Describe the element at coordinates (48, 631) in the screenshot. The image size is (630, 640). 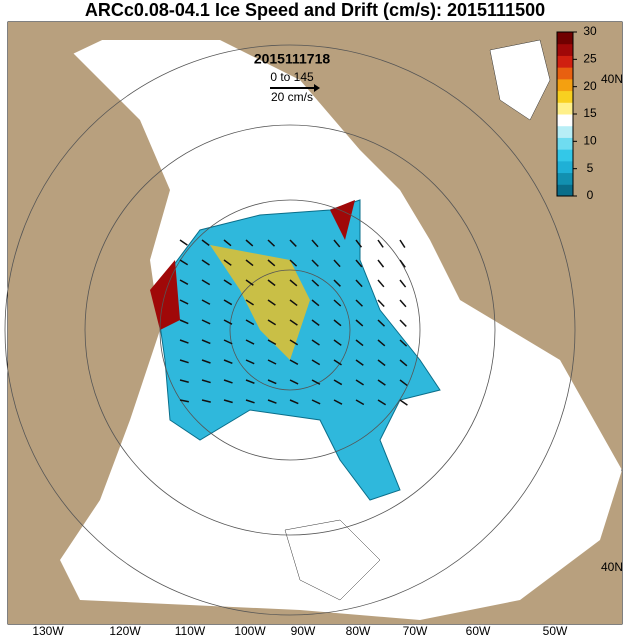
I see `longitude-label: 130W` at that location.